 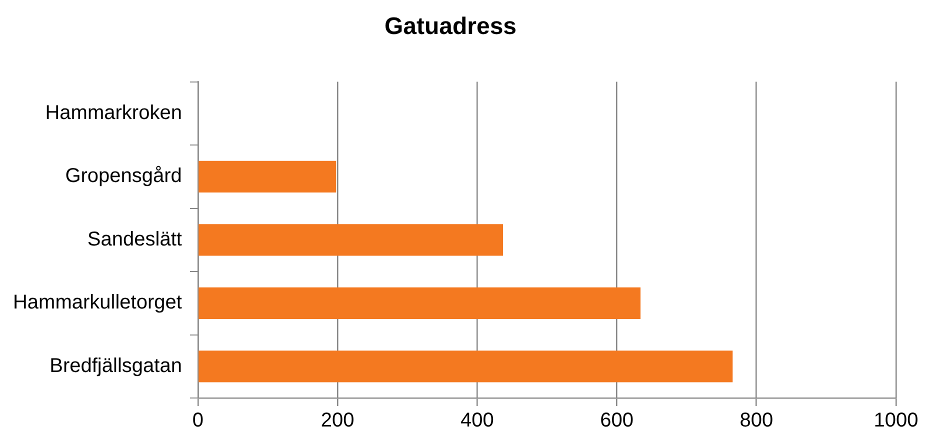 What do you see at coordinates (757, 421) in the screenshot?
I see `x-tick-label: 800` at bounding box center [757, 421].